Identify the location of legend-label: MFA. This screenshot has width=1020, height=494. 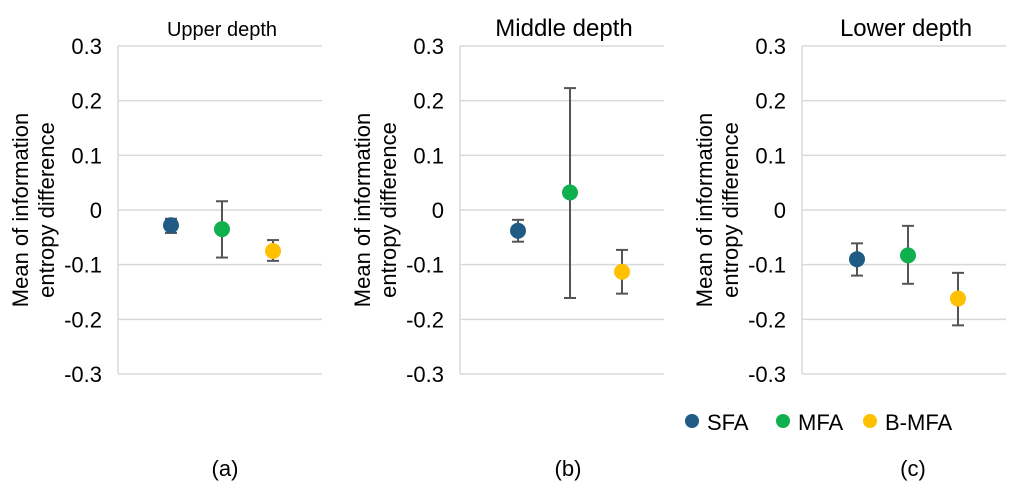
(821, 422).